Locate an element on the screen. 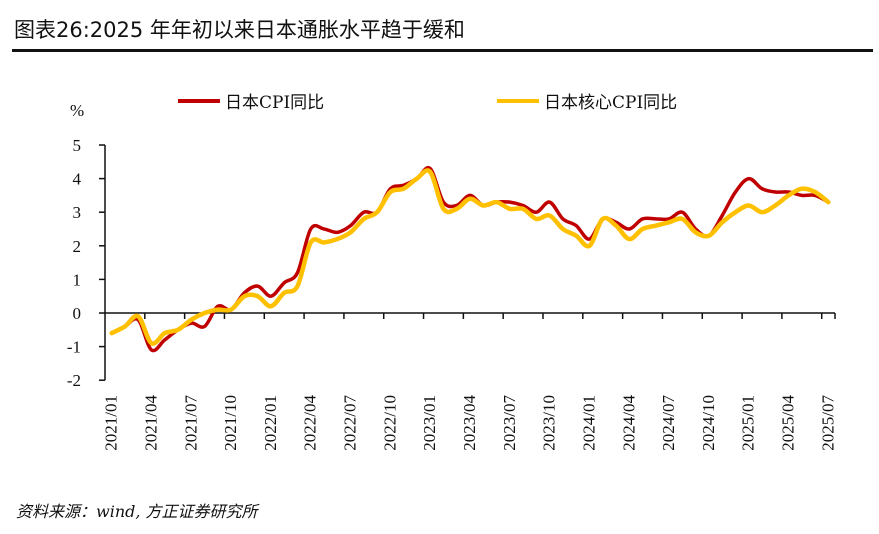  x-tick-label: 2025/04 is located at coordinates (788, 423).